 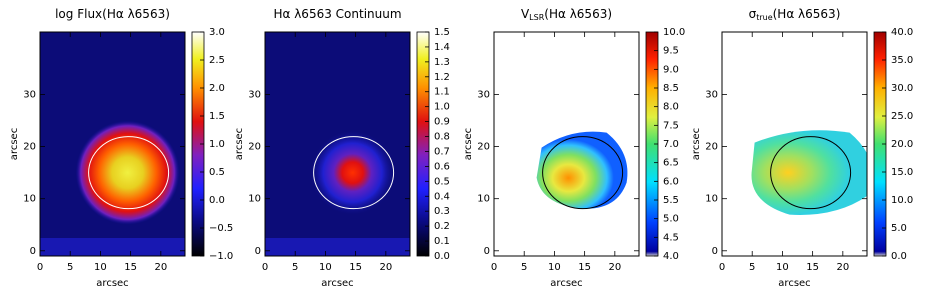 What do you see at coordinates (671, 144) in the screenshot?
I see `colorbar-tick-label: 7.0` at bounding box center [671, 144].